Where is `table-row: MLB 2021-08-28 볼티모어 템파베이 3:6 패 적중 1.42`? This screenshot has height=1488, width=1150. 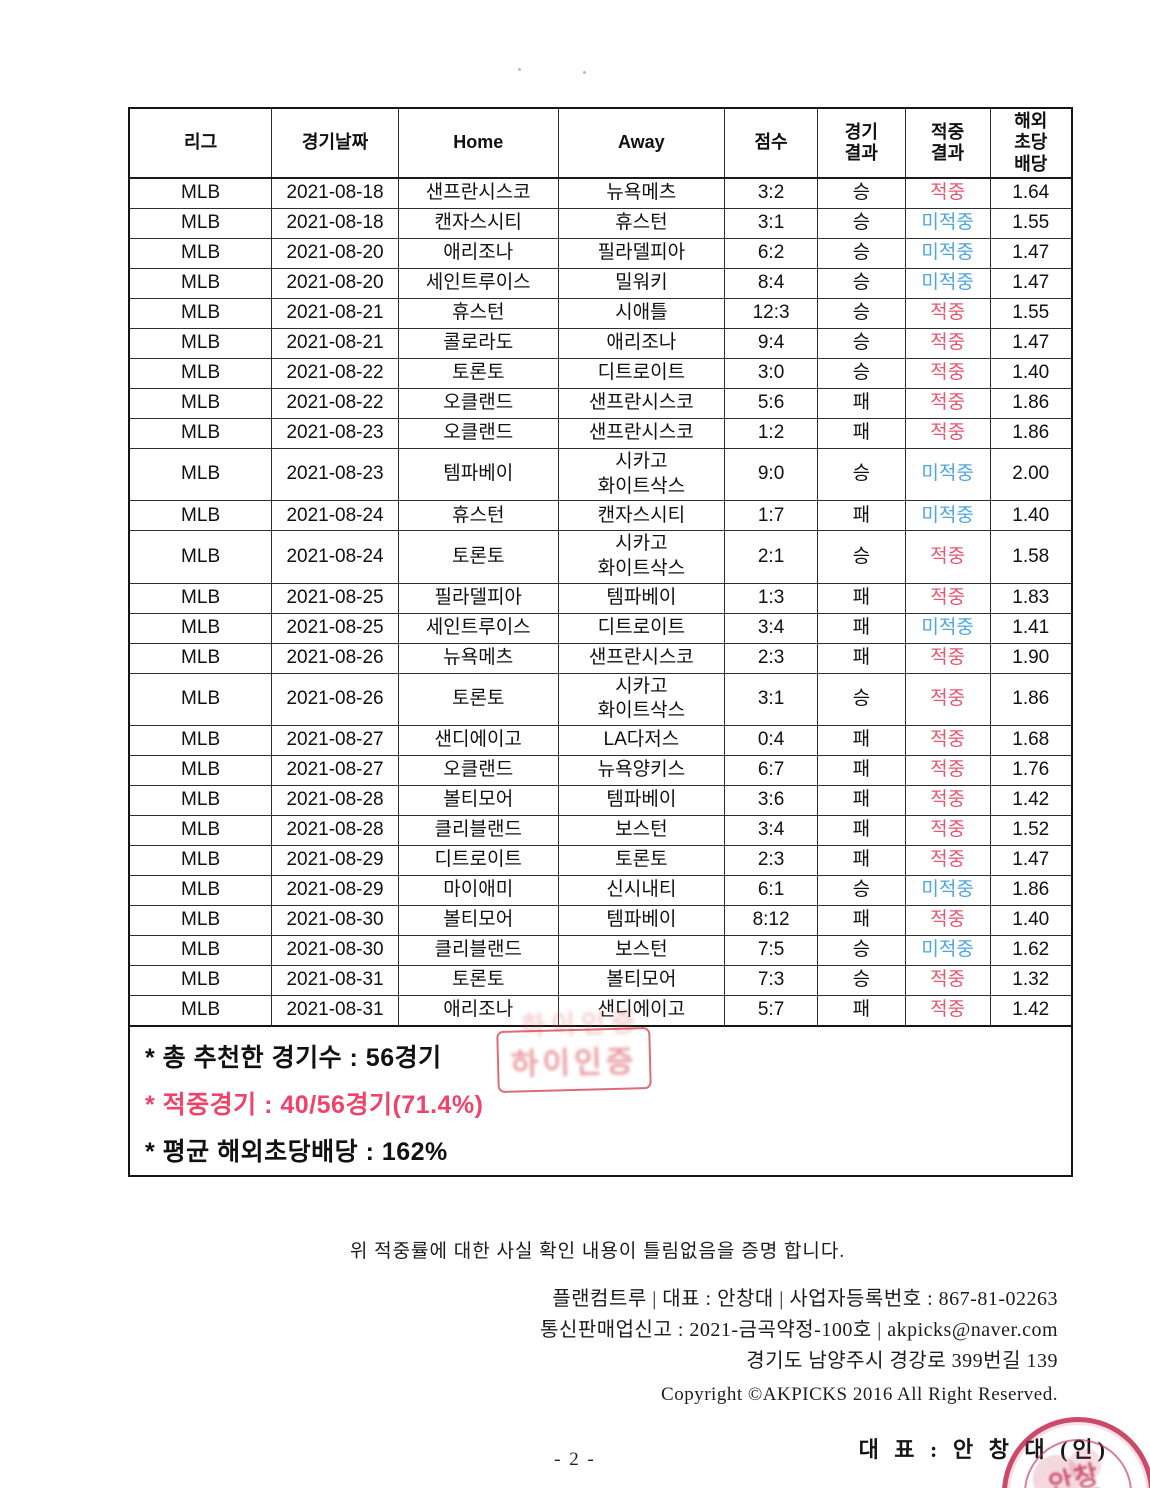 table-row: MLB 2021-08-28 볼티모어 템파베이 3:6 패 적중 1.42 is located at coordinates (600, 801).